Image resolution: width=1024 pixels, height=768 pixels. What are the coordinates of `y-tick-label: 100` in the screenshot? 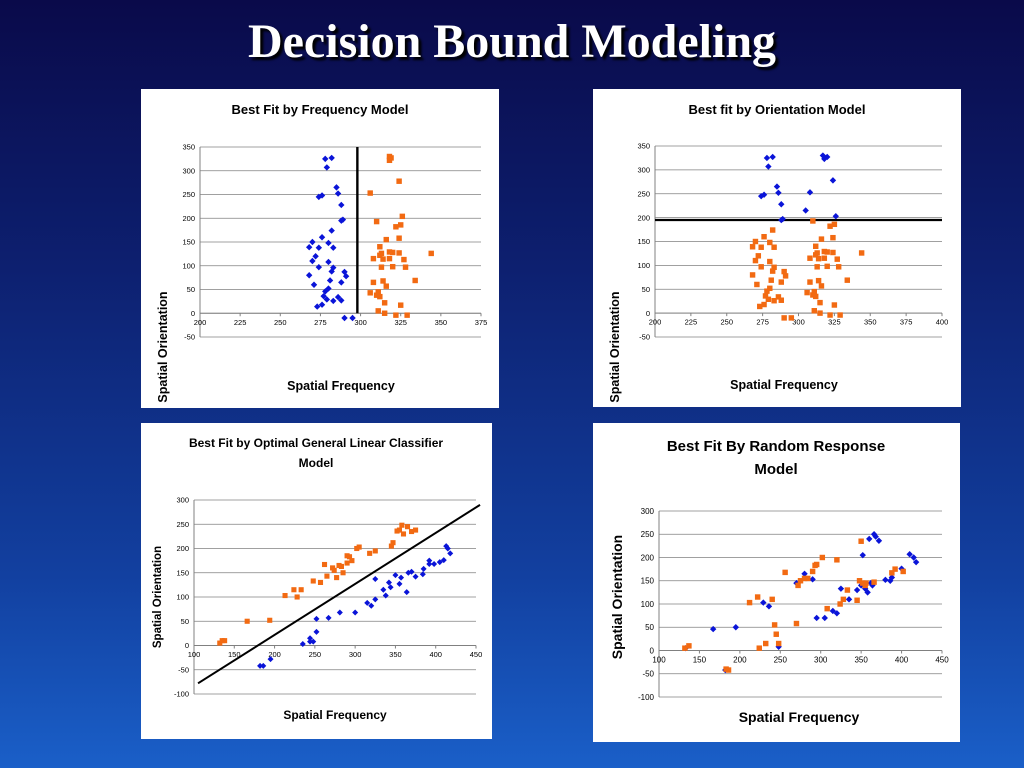 It's located at (643, 265).